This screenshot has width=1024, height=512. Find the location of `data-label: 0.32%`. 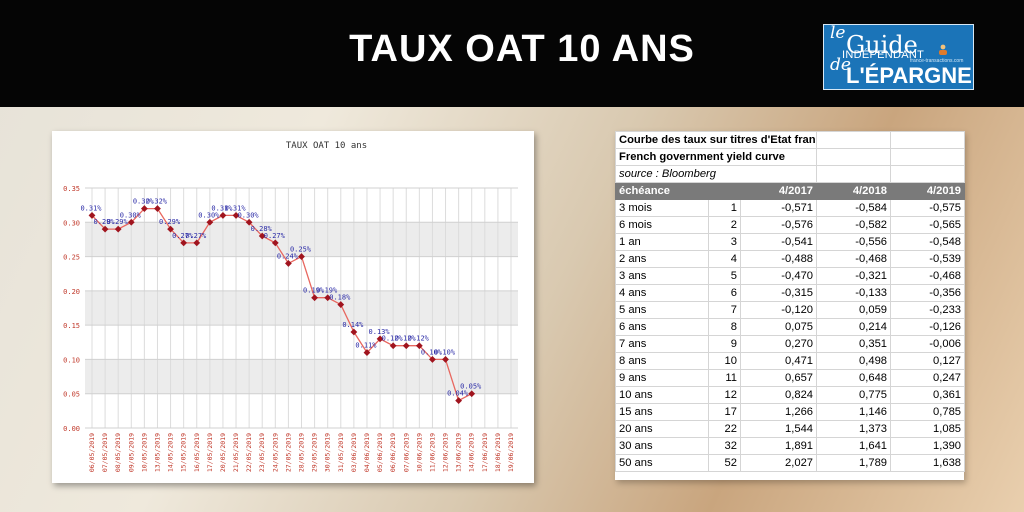

data-label: 0.32% is located at coordinates (144, 202).